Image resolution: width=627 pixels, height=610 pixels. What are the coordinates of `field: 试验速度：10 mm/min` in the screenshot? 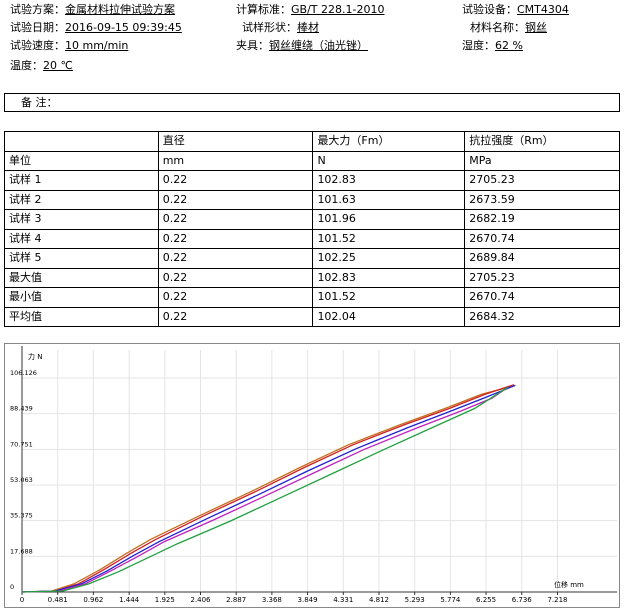 It's located at (69, 46).